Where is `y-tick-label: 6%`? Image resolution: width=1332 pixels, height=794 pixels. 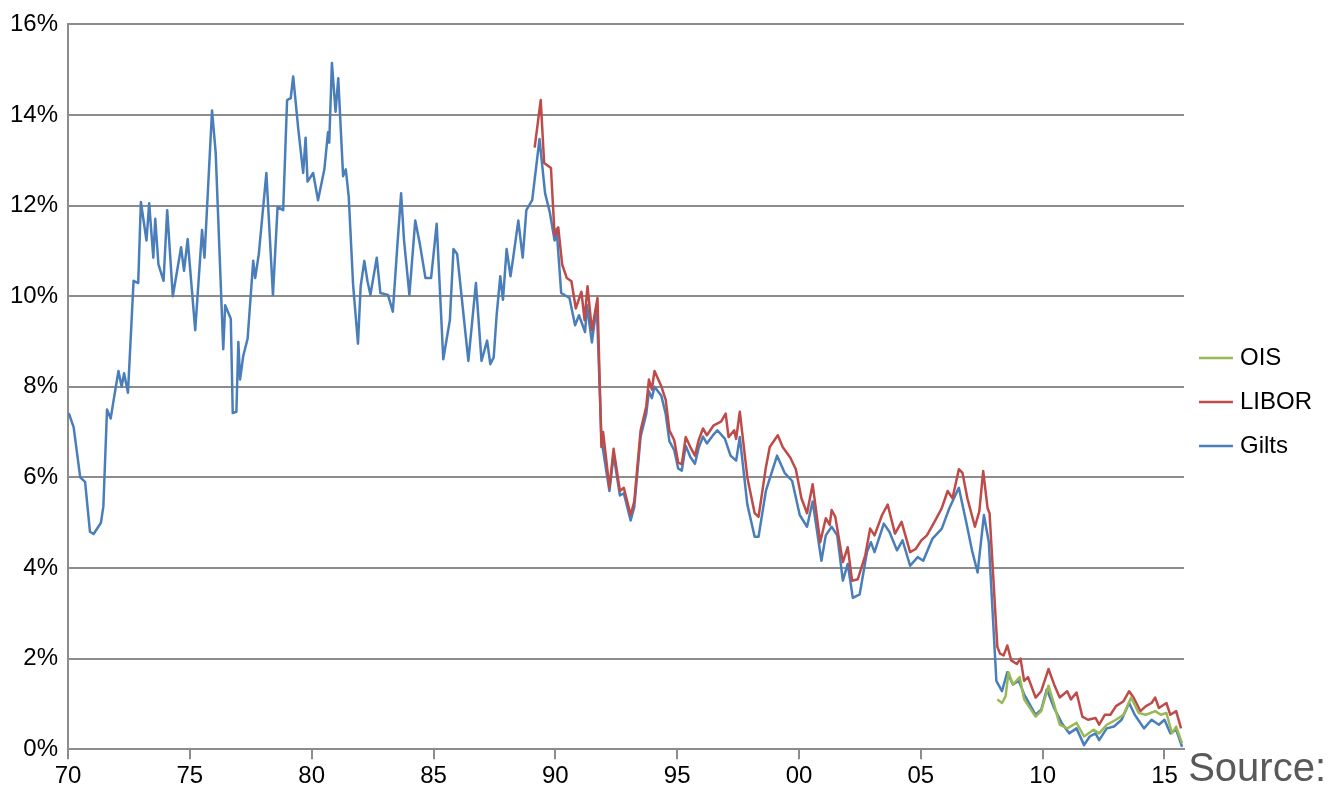
y-tick-label: 6% is located at coordinates (41, 476).